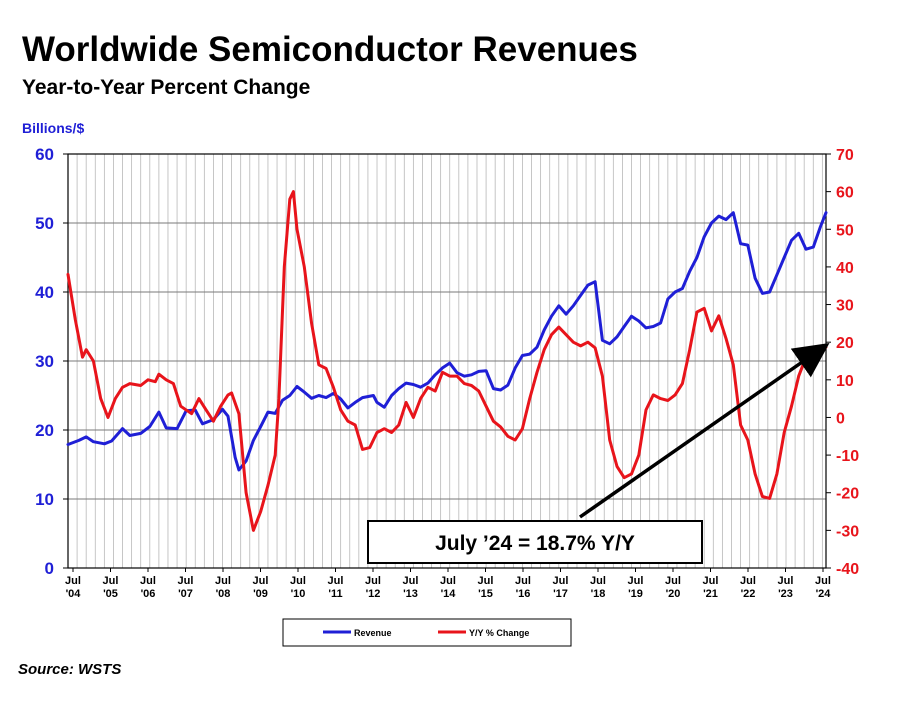 This screenshot has height=712, width=908. What do you see at coordinates (485, 594) in the screenshot?
I see `x-axis-tick-label-year: '15` at bounding box center [485, 594].